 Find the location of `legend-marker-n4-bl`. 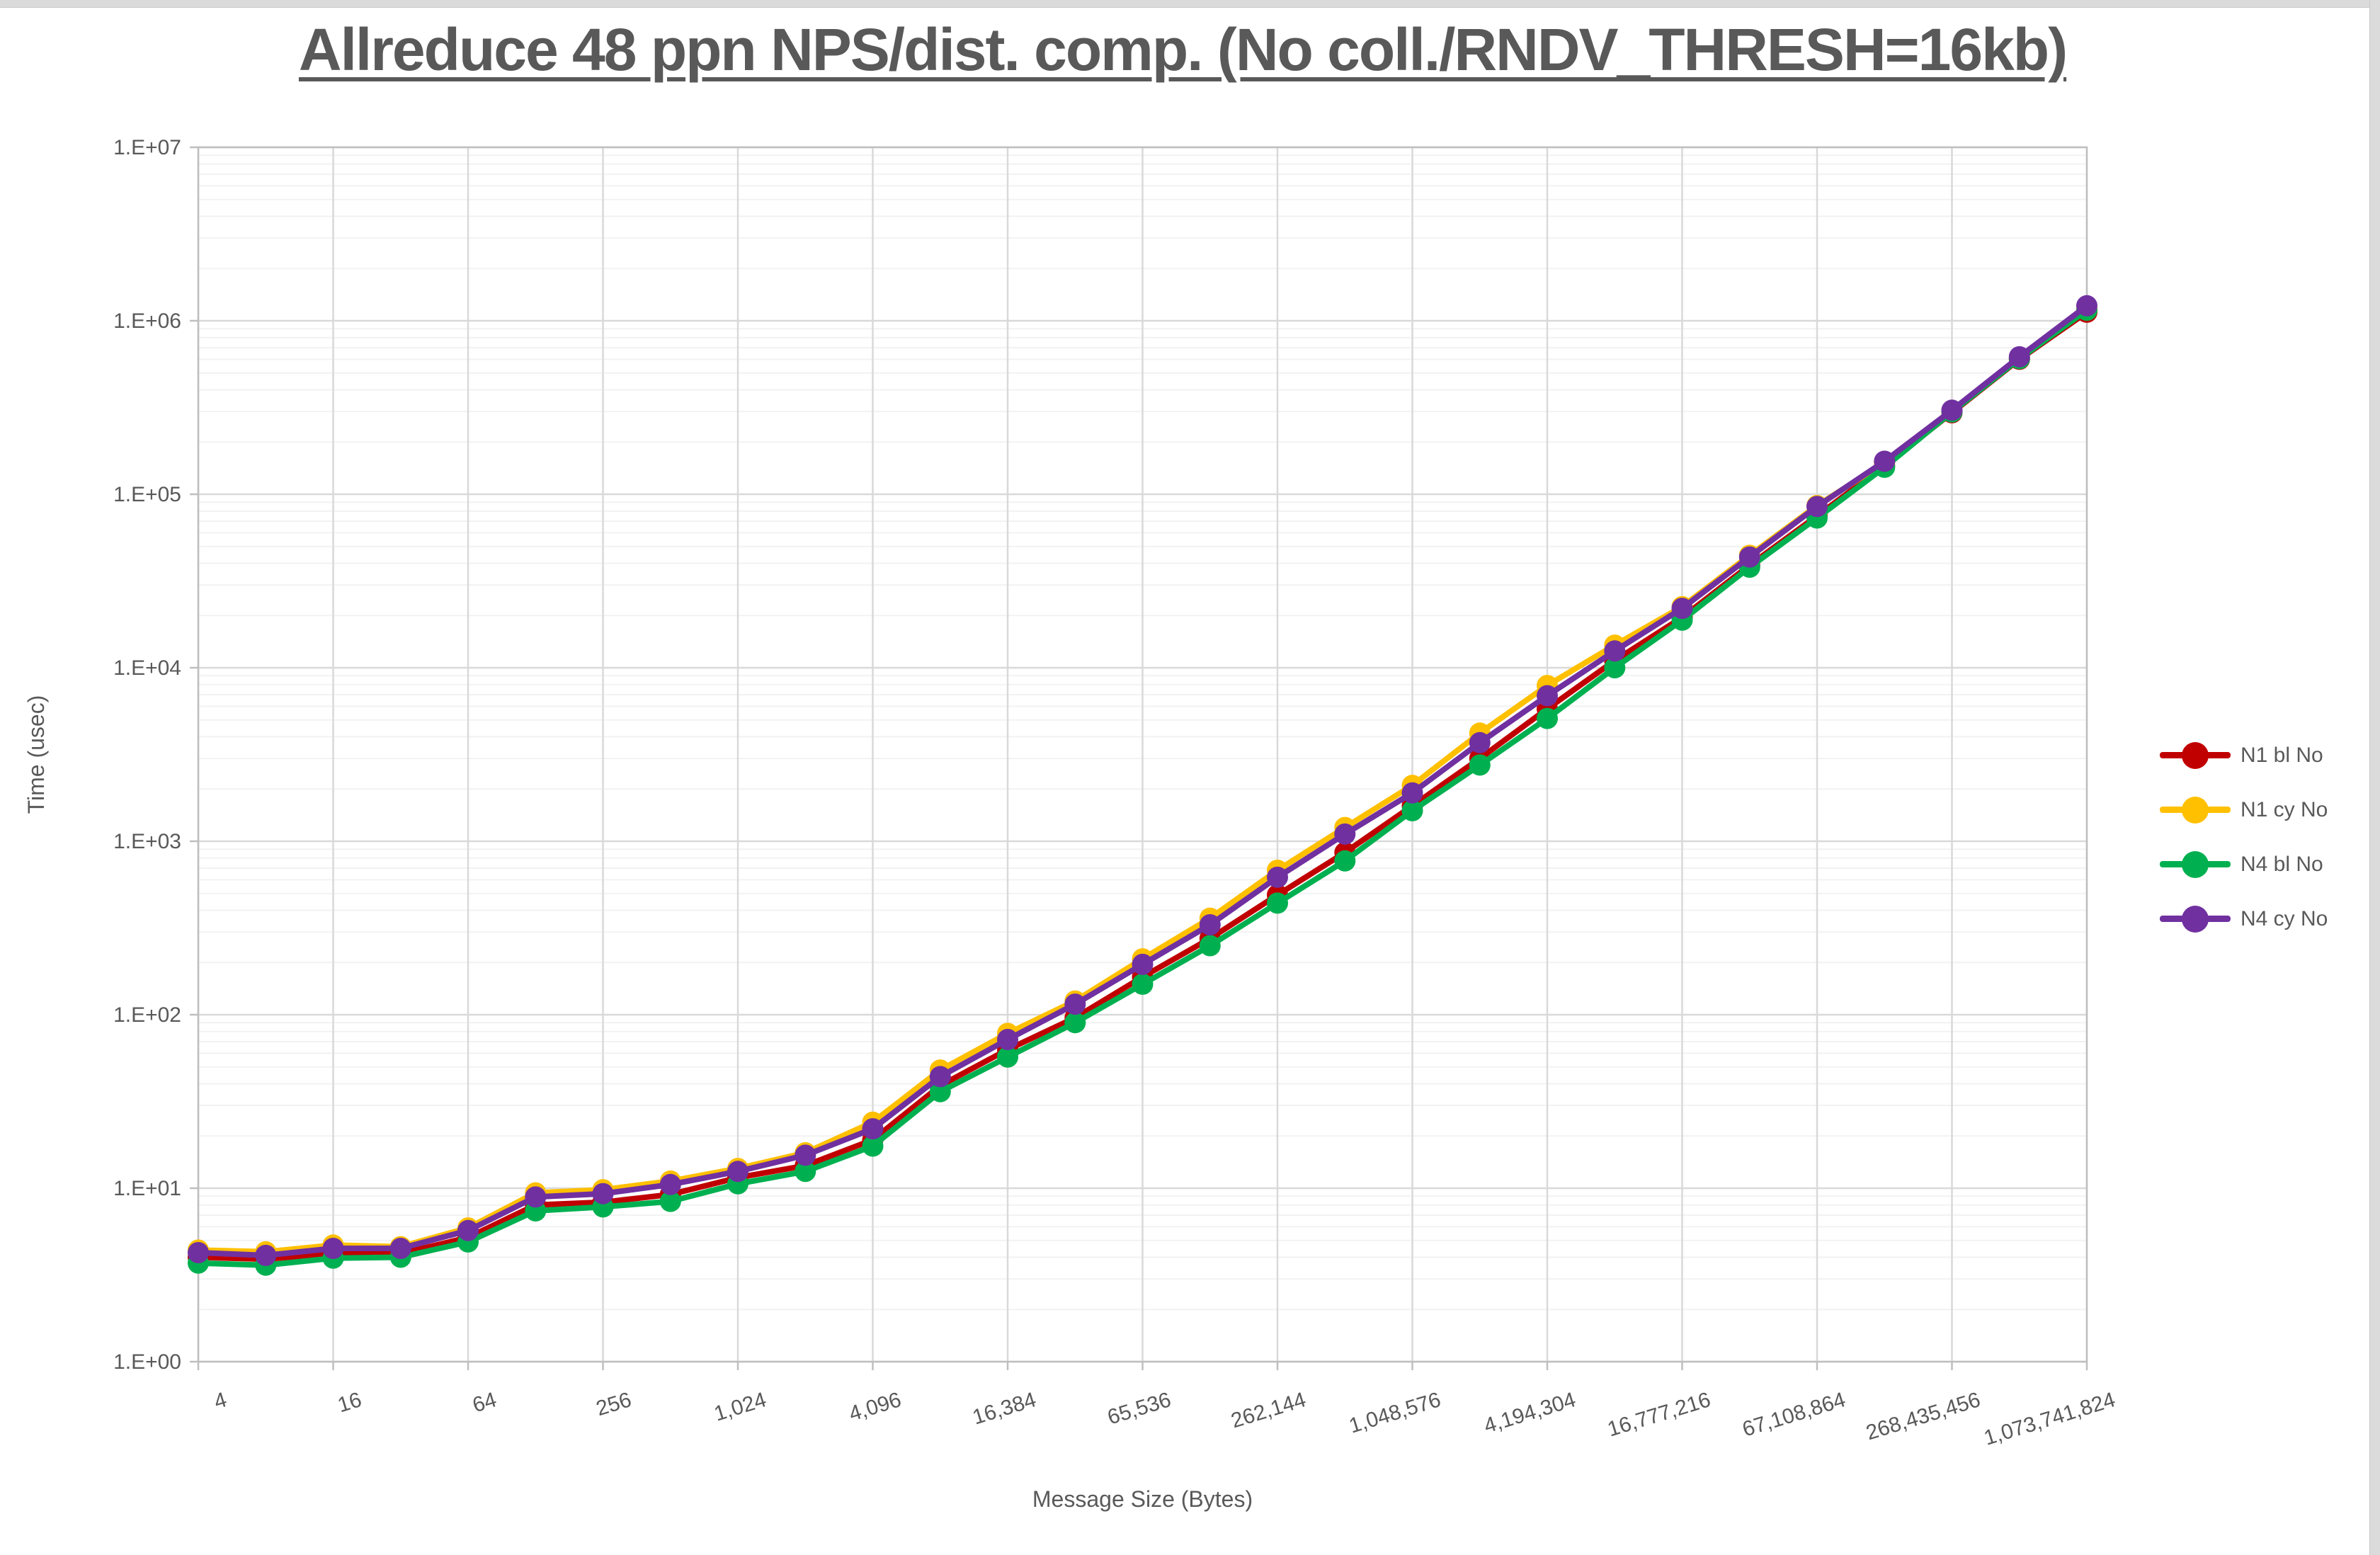

legend-marker-n4-bl is located at coordinates (2195, 864).